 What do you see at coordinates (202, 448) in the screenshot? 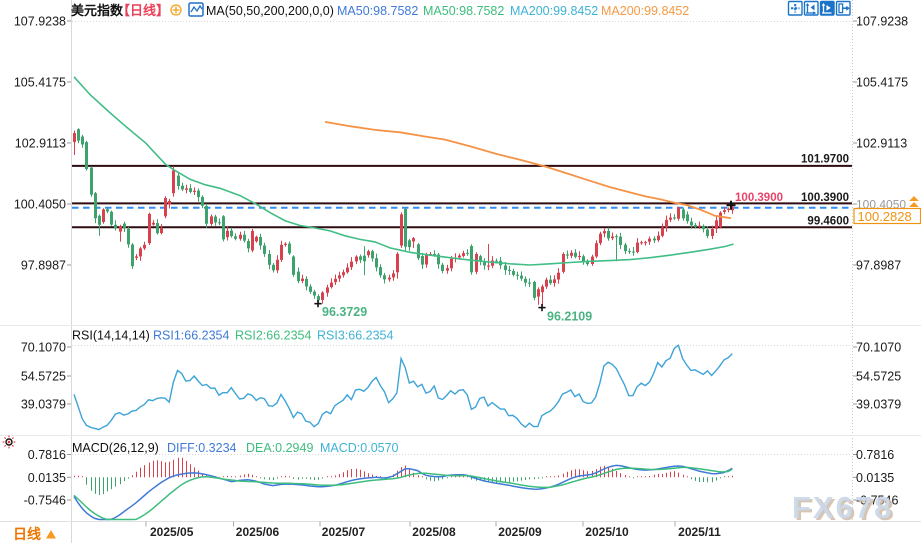
I see `svg-text: DIFF:0.3234` at bounding box center [202, 448].